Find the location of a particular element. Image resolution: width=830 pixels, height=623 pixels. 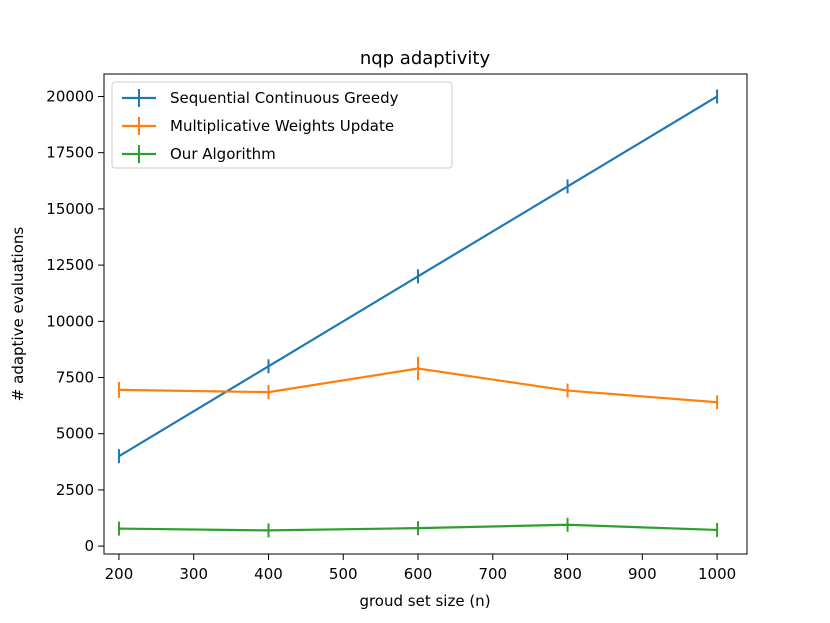

x-tick-label: 900 is located at coordinates (642, 574).